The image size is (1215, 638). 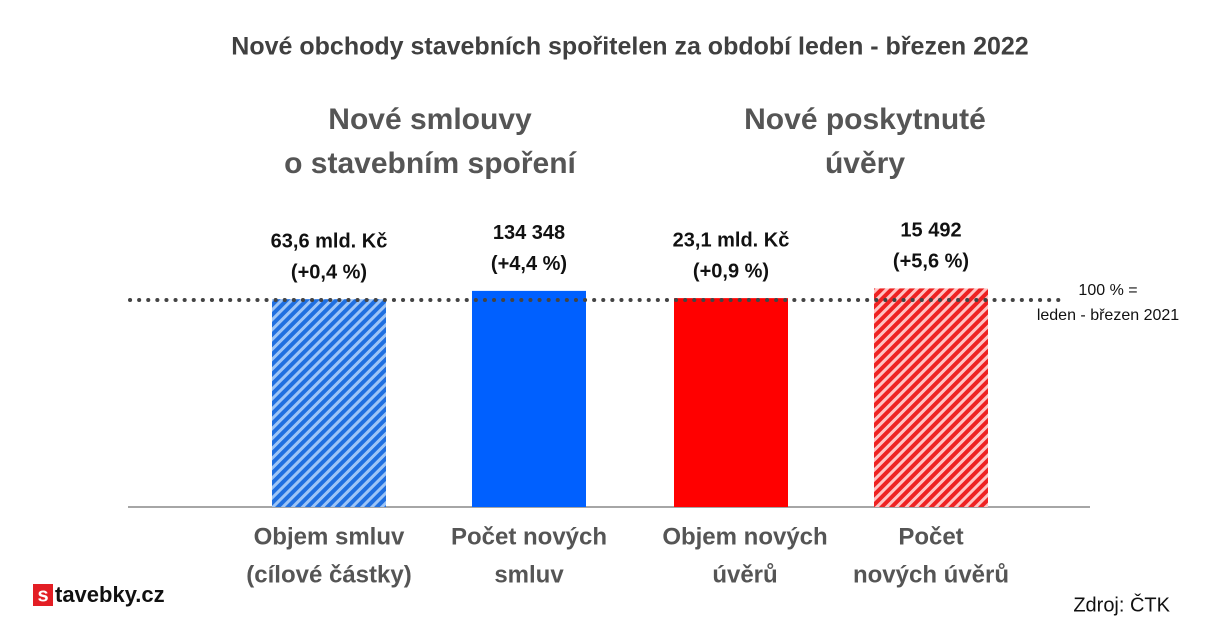 I want to click on x-tick-label: (cílové částky), so click(x=328, y=574).